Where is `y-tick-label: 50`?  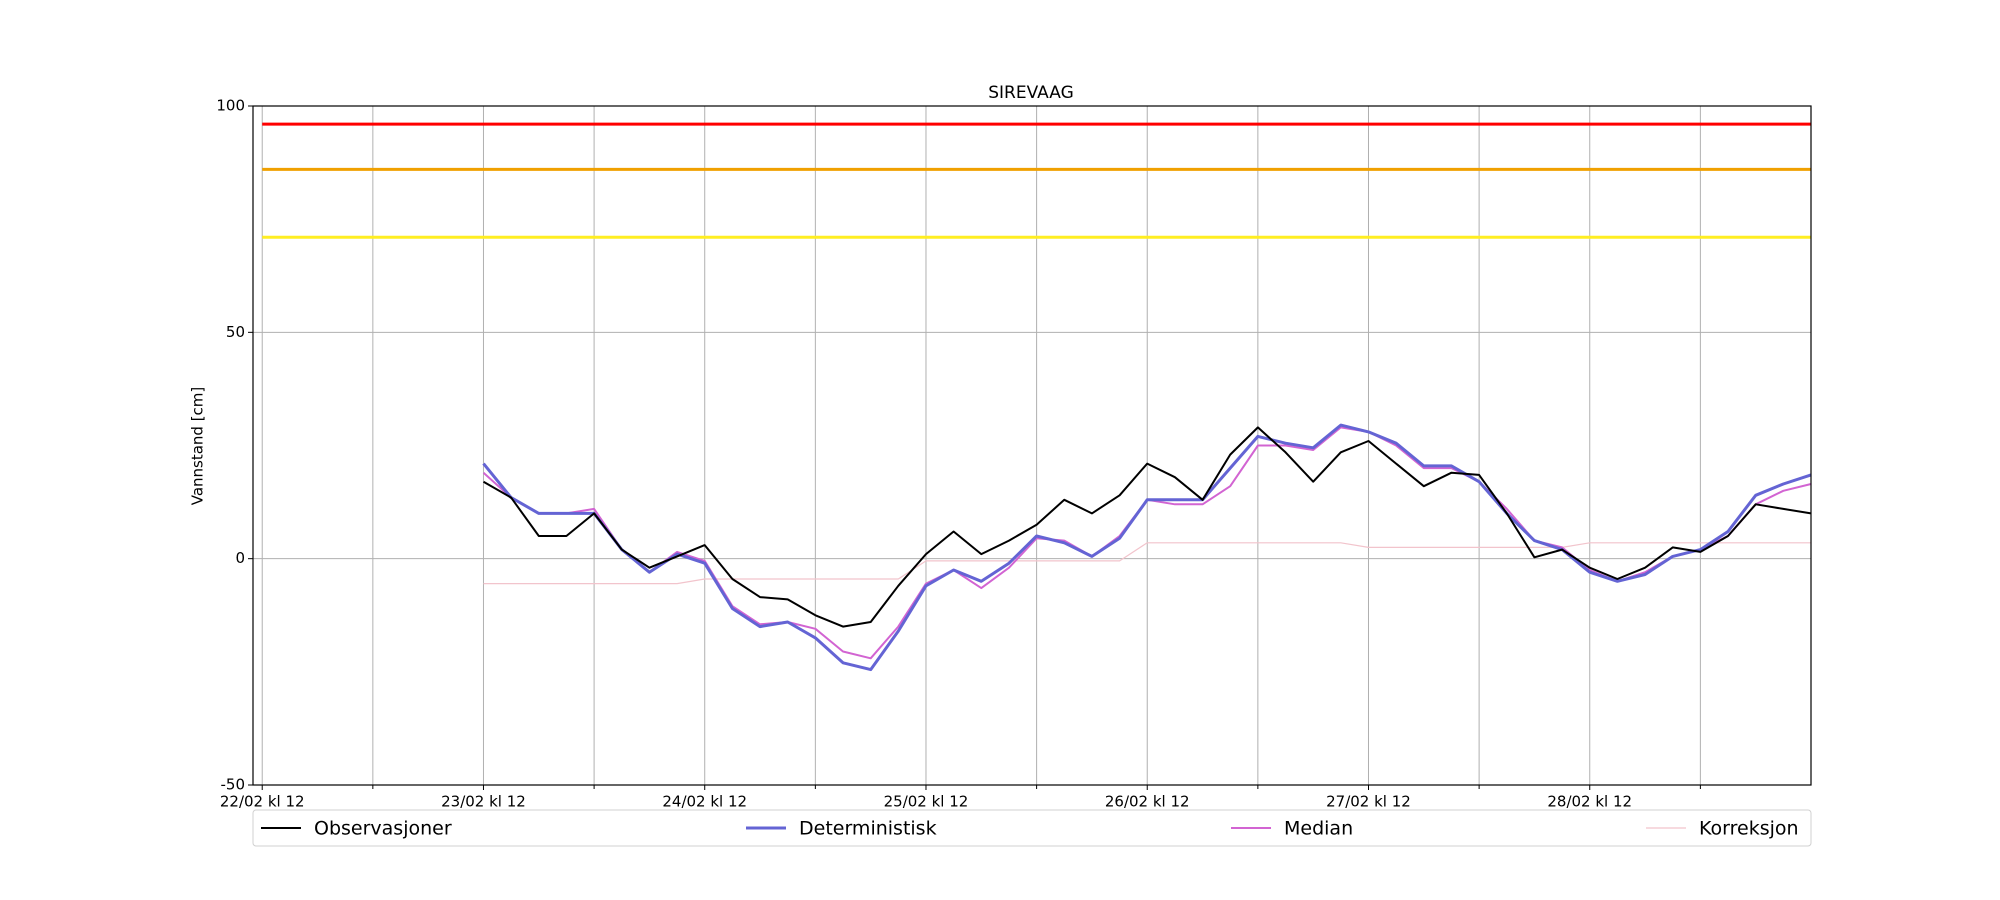 y-tick-label: 50 is located at coordinates (235, 332).